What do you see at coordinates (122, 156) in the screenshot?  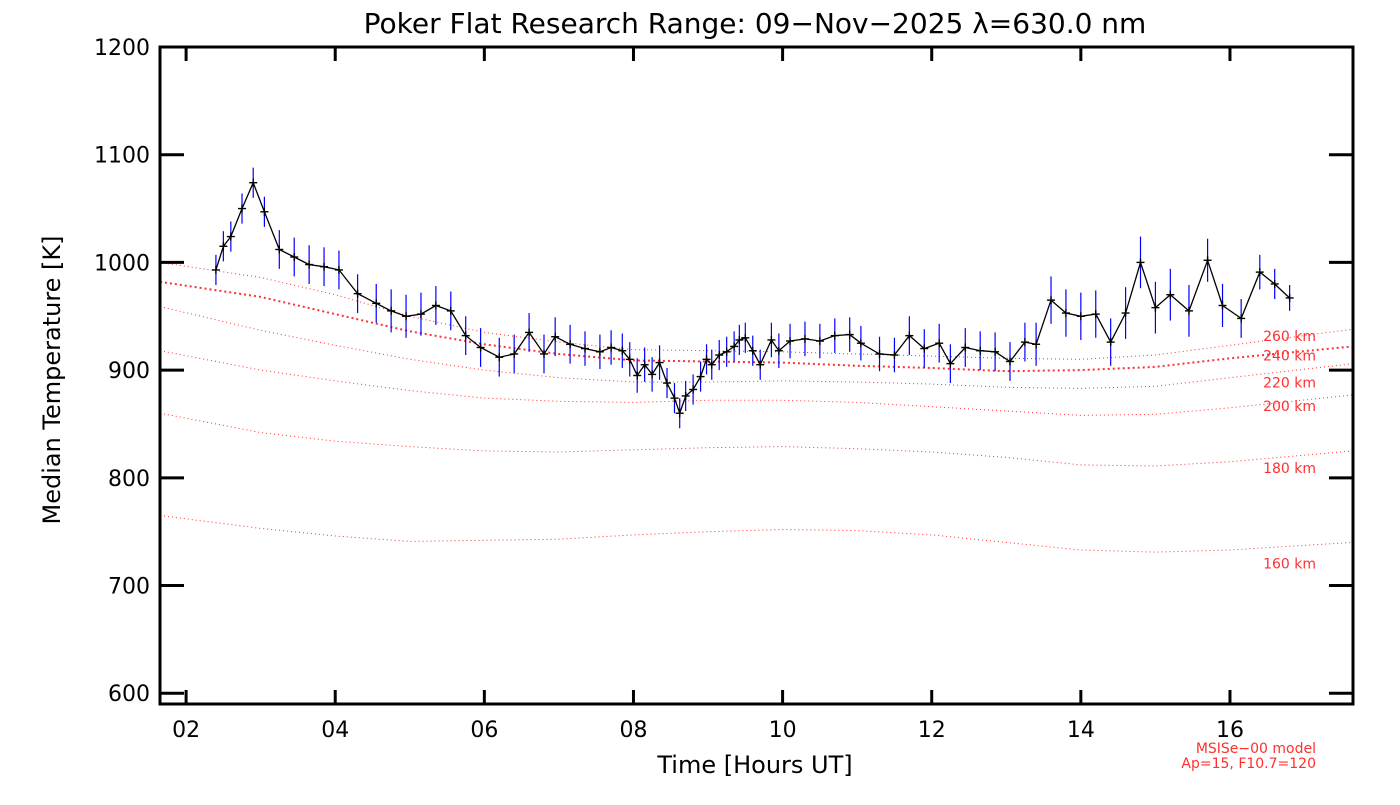 I see `y-tick-label: 1100` at bounding box center [122, 156].